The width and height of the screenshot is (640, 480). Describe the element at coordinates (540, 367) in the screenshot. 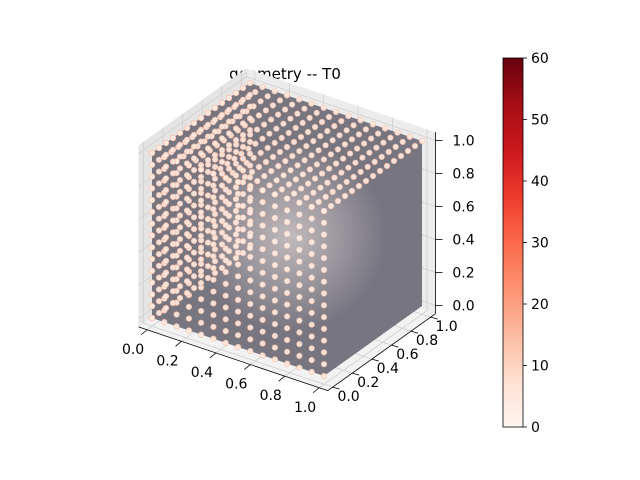

I see `colorbar-tick-label: 10` at that location.